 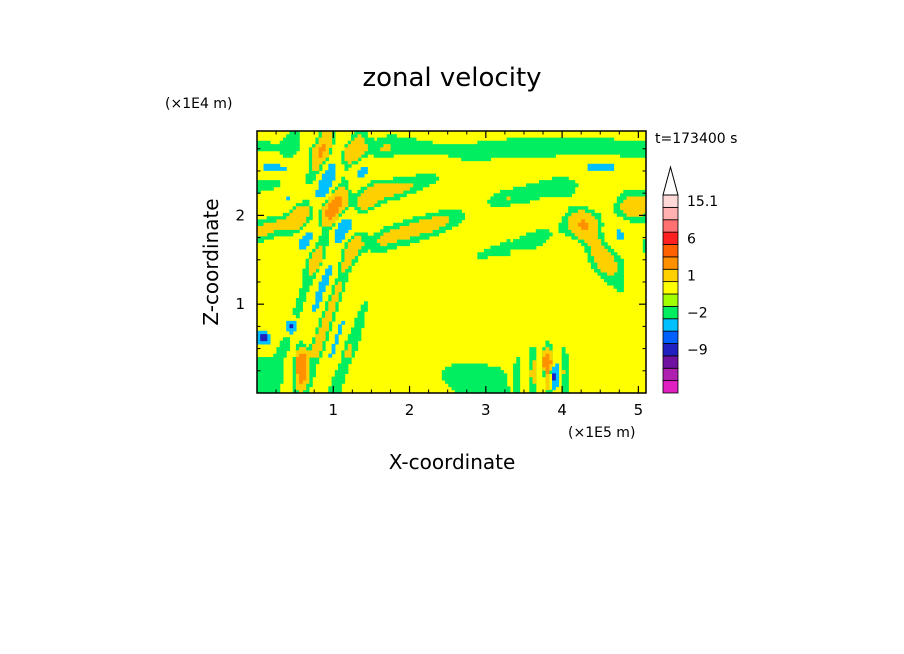 I want to click on y-unit-label: (×1E4 m), so click(x=198, y=104).